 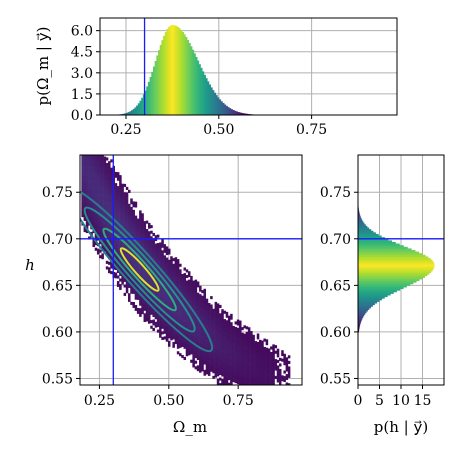 I want to click on joint-x-axis-label: Ω_m, so click(x=190, y=427).